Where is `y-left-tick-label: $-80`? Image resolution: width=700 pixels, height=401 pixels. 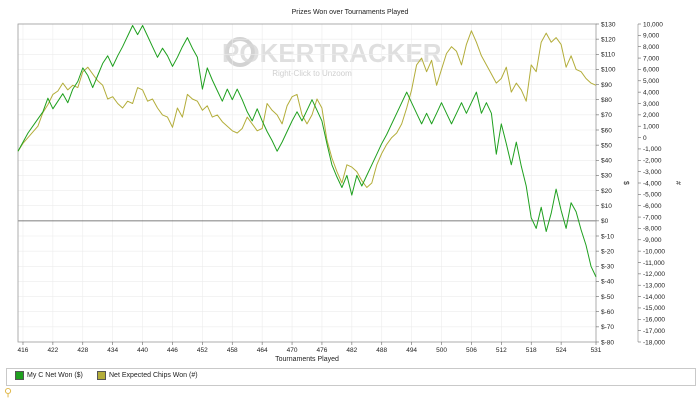
y-left-tick-label: $-80 is located at coordinates (607, 342).